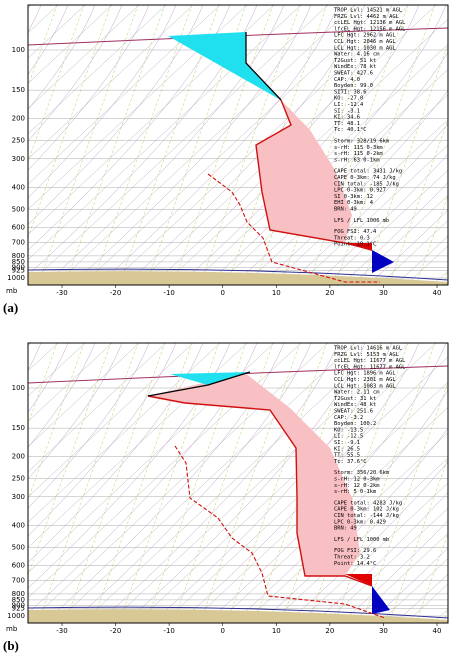 The image size is (474, 653). Describe the element at coordinates (355, 564) in the screenshot. I see `stat-line: Point: 14.4°C` at that location.